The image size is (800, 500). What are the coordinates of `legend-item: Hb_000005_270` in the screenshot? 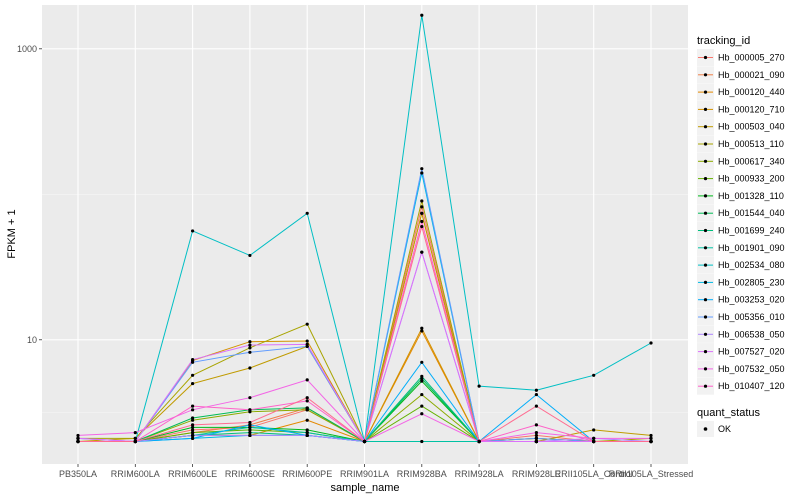 It's located at (741, 57).